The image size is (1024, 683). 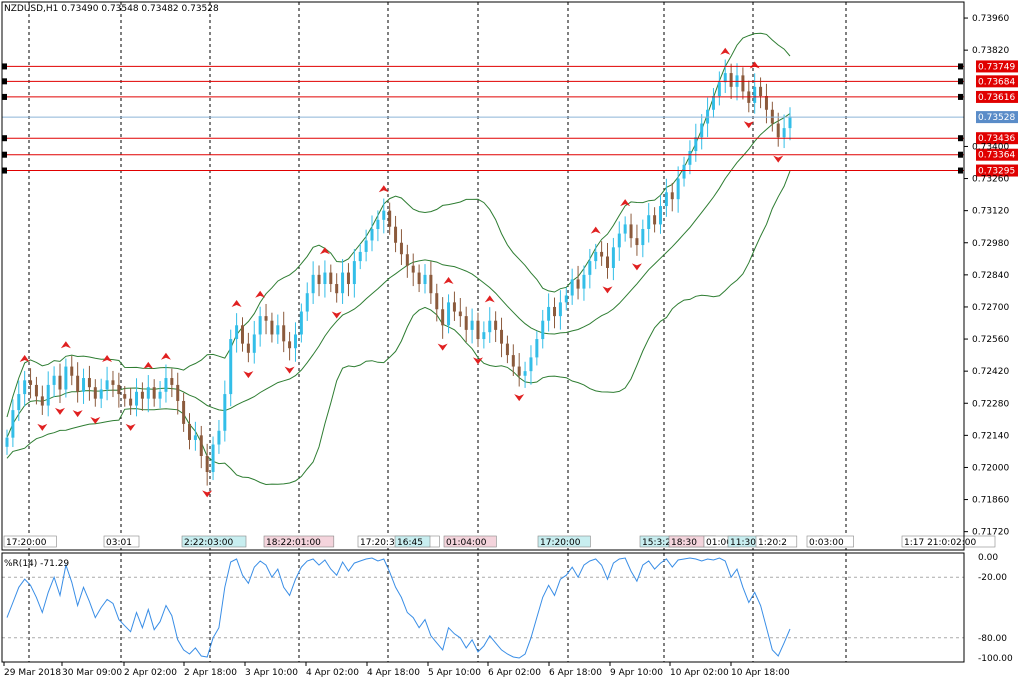 I want to click on y-tick-label: 0.73820, so click(x=990, y=51).